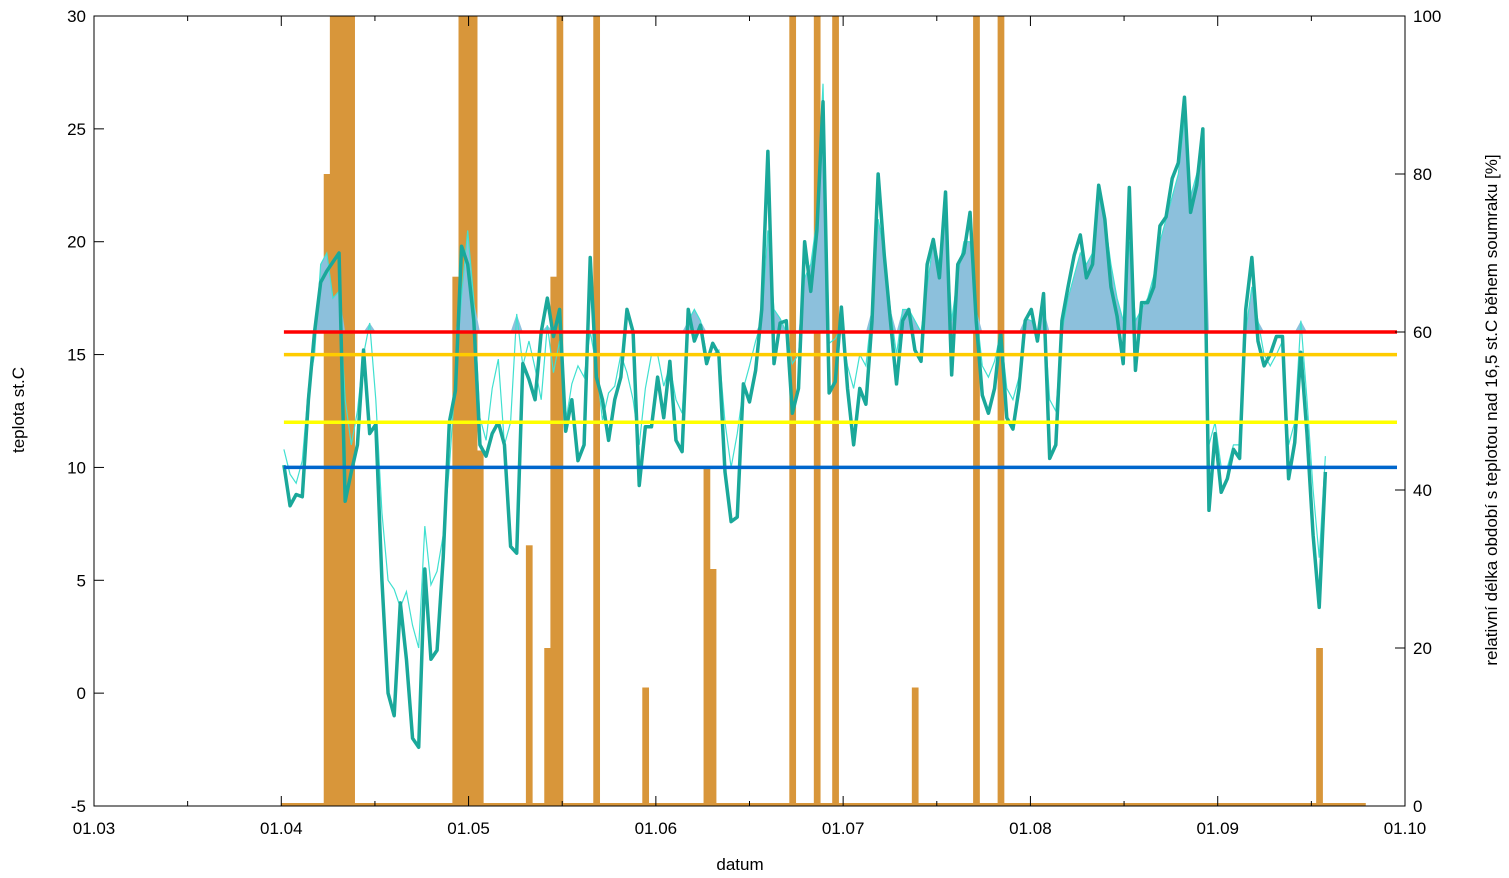 The width and height of the screenshot is (1509, 878). Describe the element at coordinates (1427, 16) in the screenshot. I see `y2-tick-label: 100` at that location.